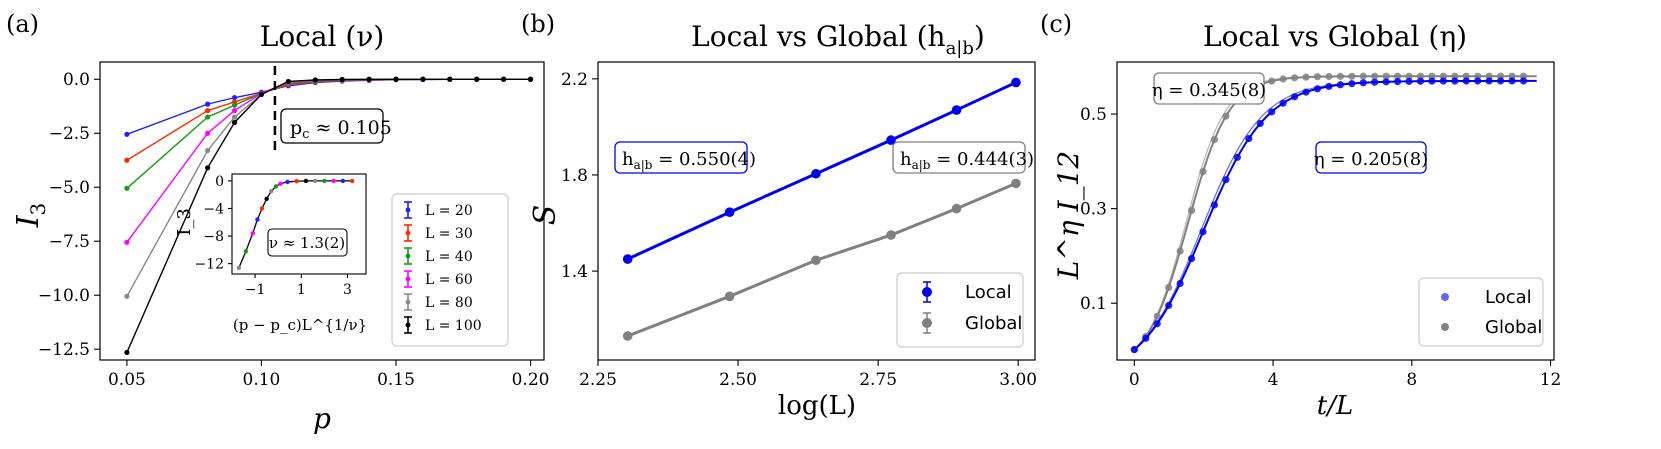 This screenshot has width=1661, height=449. I want to click on y-tick-label: −4, so click(213, 209).